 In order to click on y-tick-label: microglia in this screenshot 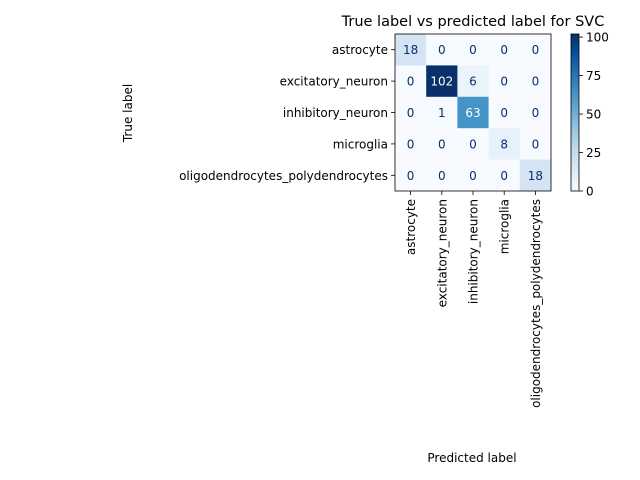, I will do `click(360, 144)`.